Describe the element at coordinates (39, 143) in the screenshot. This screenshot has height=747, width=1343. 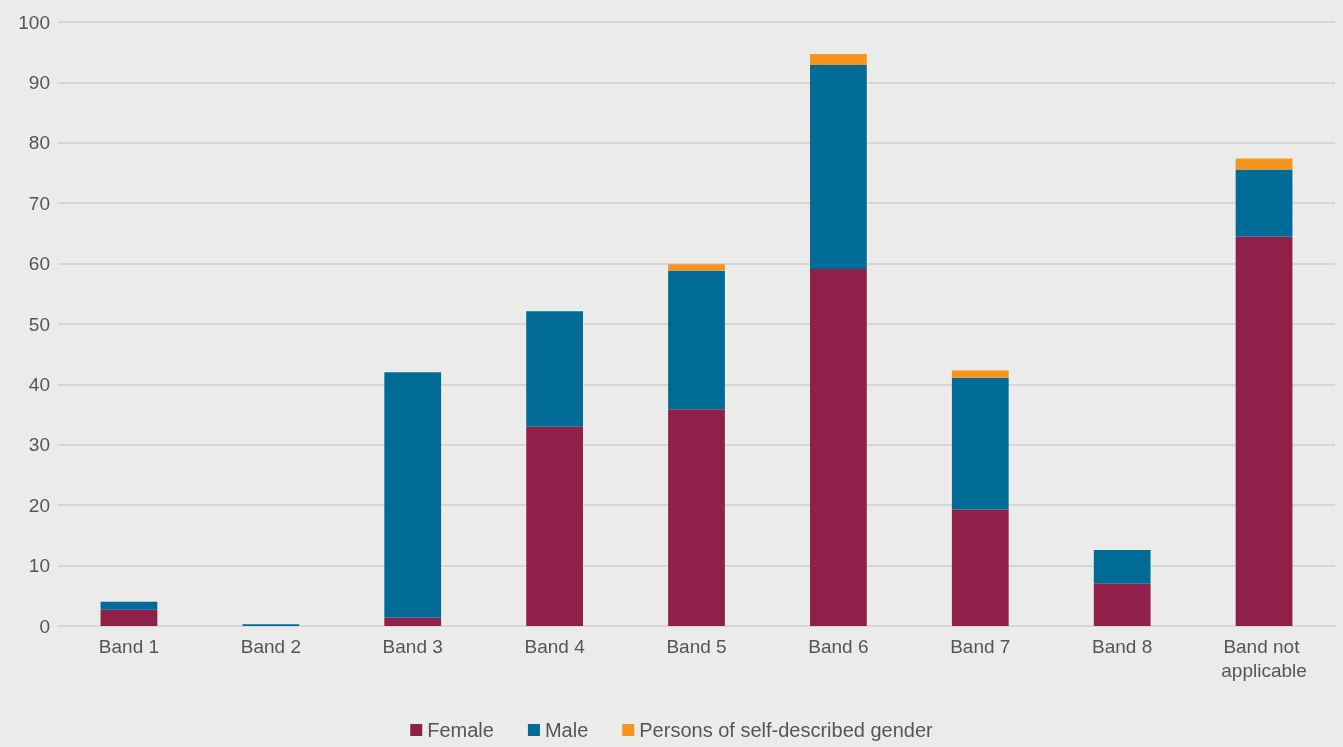
I see `y-tick-label: 80` at that location.